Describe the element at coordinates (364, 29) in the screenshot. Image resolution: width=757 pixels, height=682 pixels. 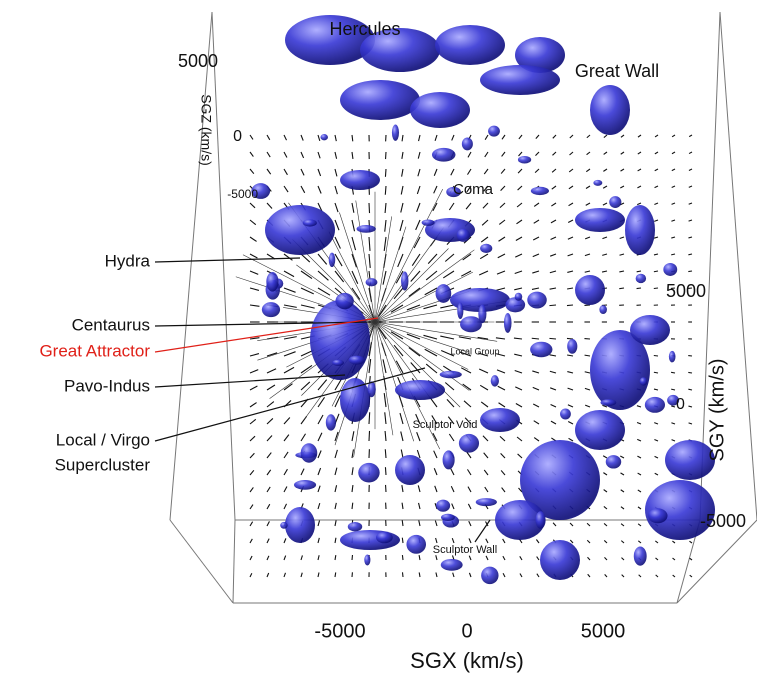
I see `structure-label: Hercules` at that location.